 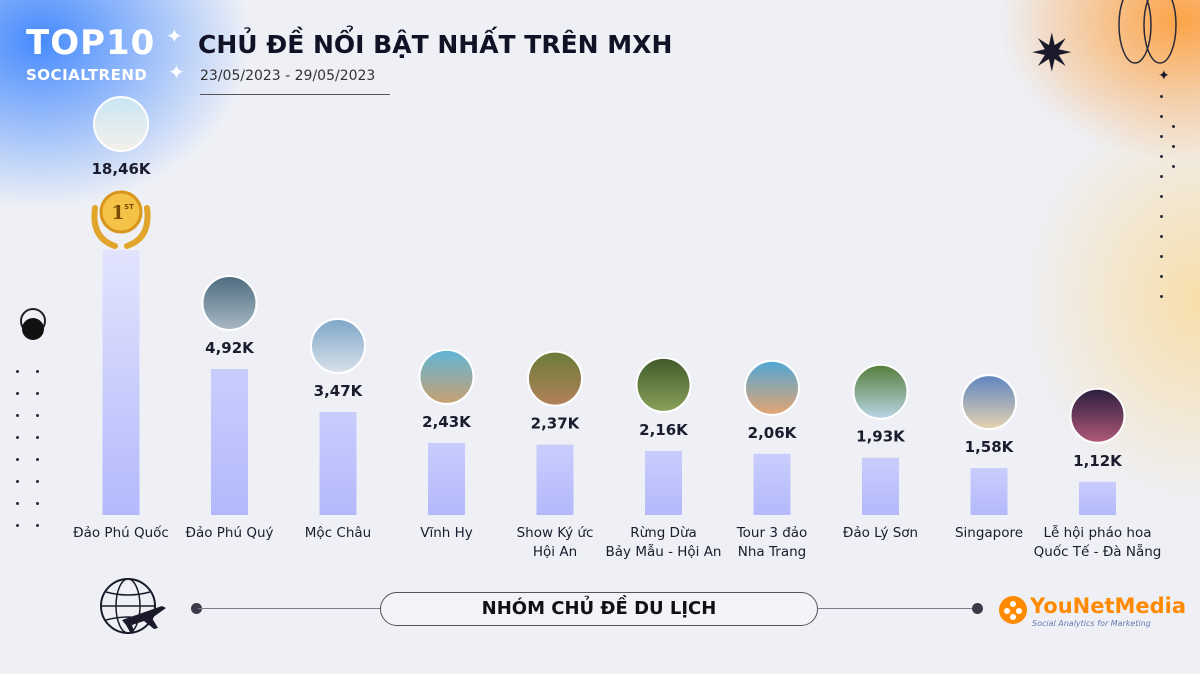 What do you see at coordinates (556, 424) in the screenshot?
I see `value-label: 2,37K` at bounding box center [556, 424].